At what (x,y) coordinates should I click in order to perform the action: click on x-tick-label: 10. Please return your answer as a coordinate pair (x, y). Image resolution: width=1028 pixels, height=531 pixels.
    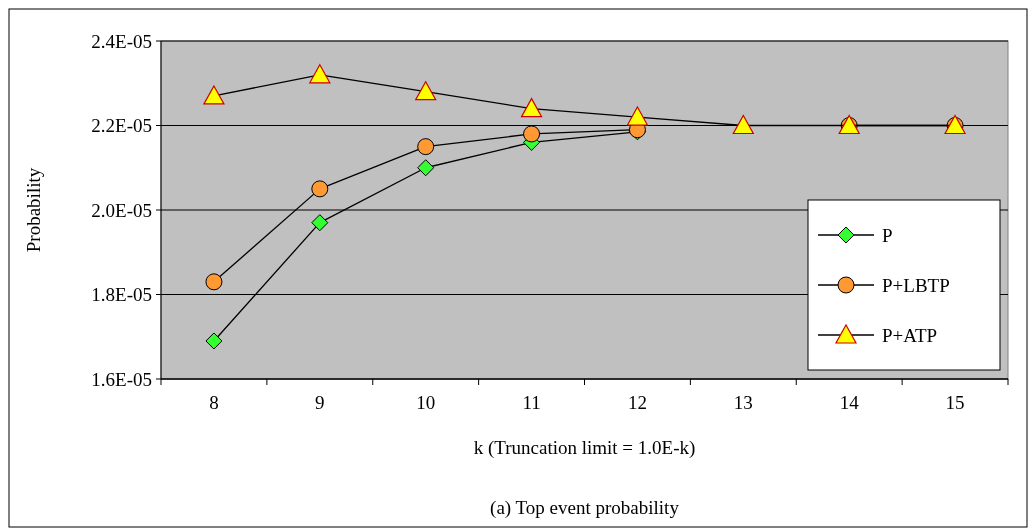
    Looking at the image, I should click on (426, 402).